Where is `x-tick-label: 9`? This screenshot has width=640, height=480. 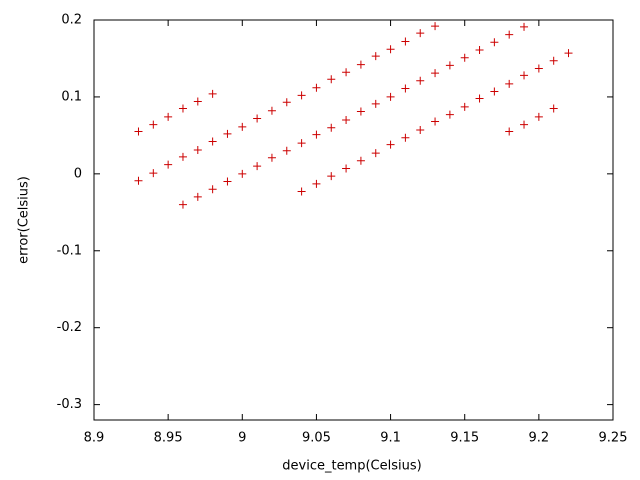
x-tick-label: 9 is located at coordinates (242, 438).